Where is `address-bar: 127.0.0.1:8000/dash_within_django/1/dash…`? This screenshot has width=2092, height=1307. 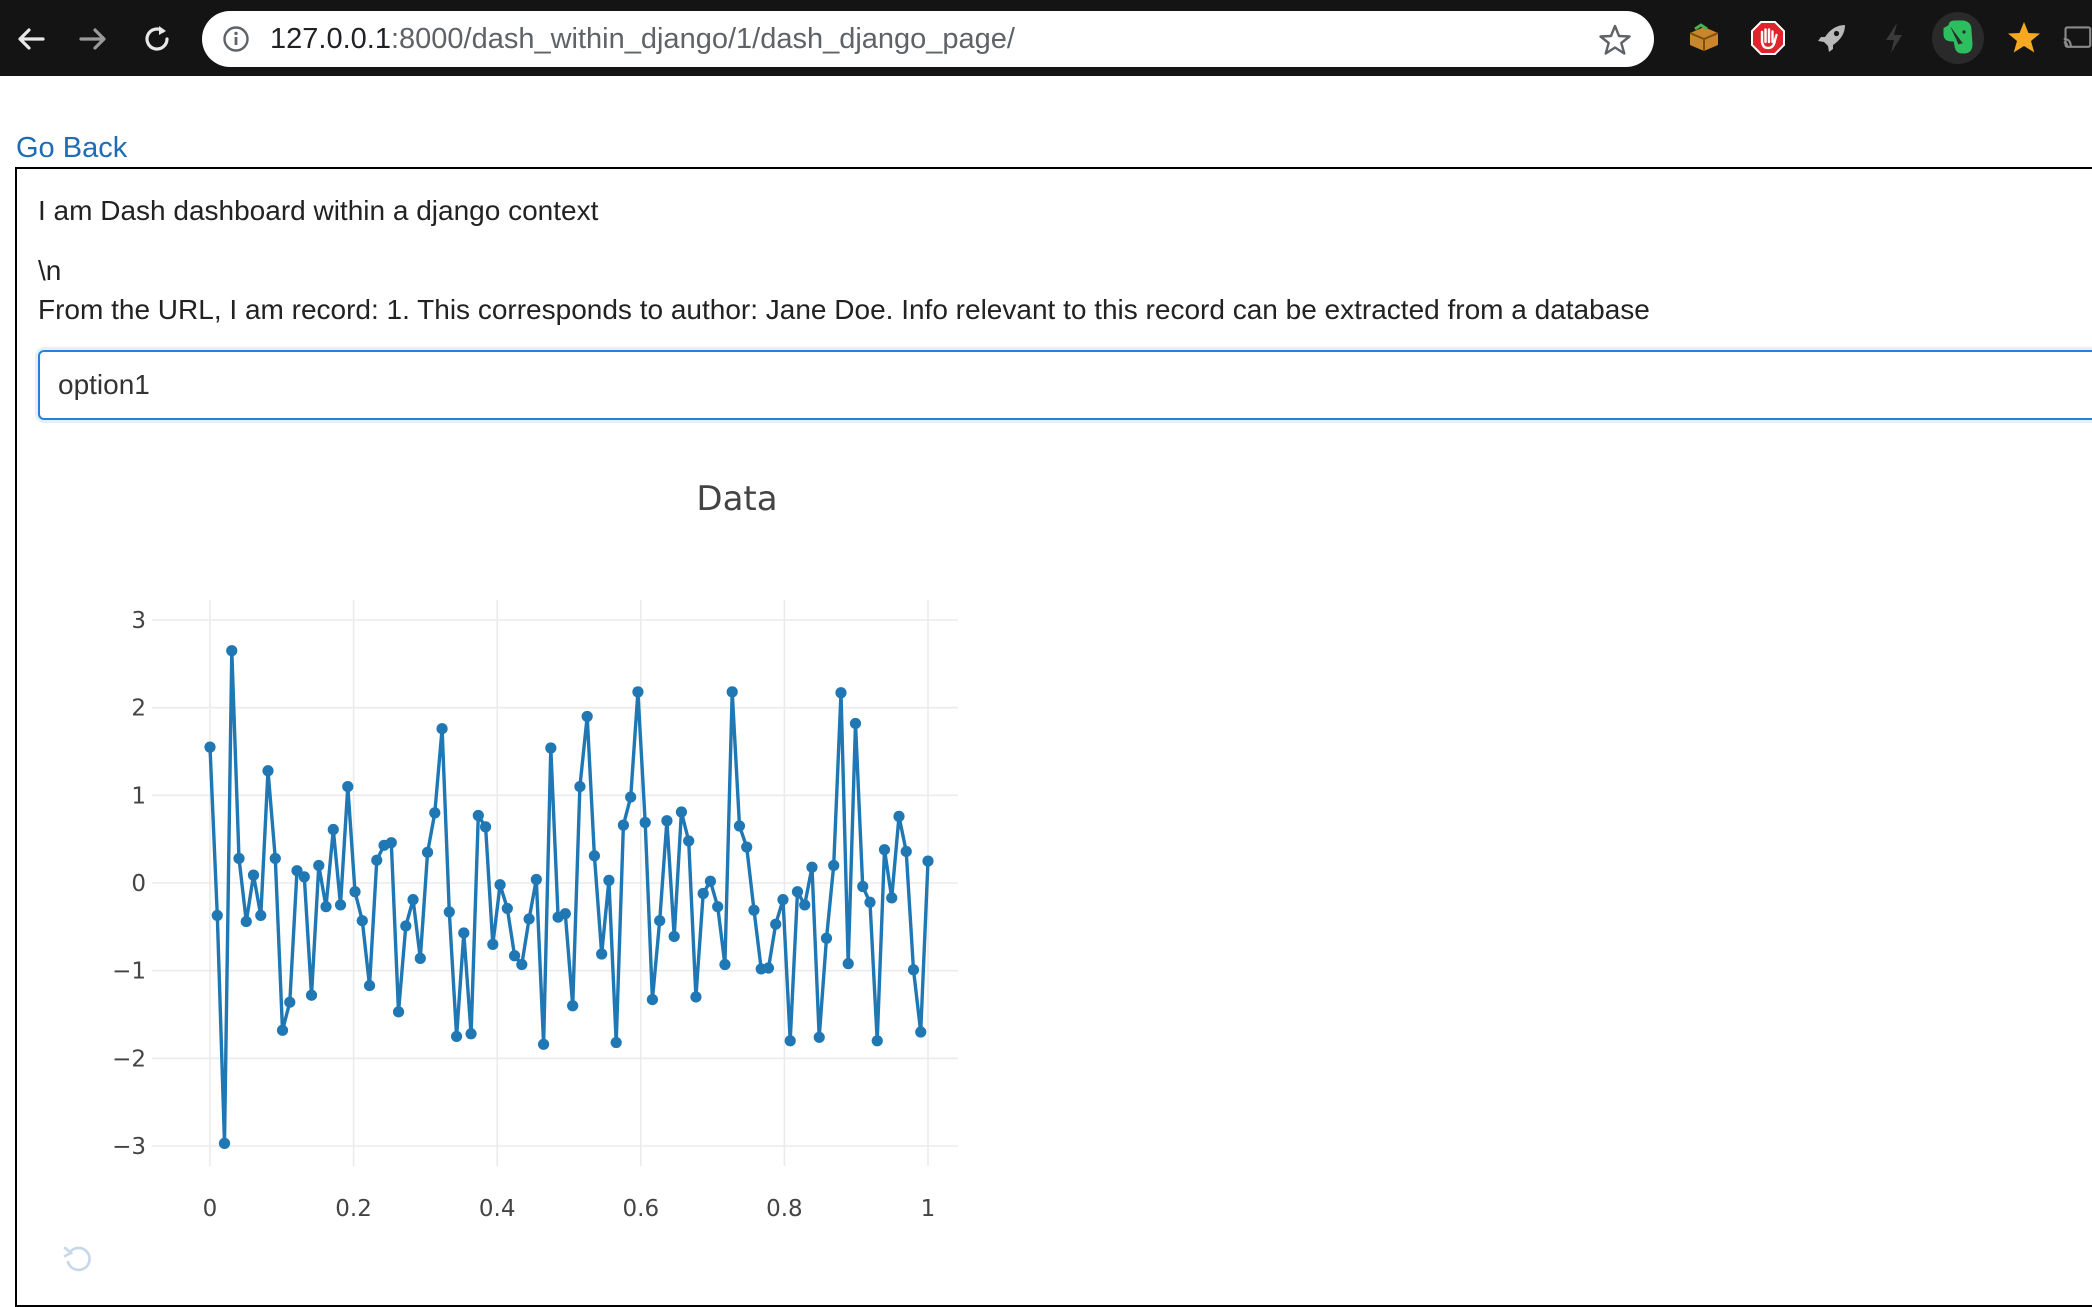
address-bar: 127.0.0.1:8000/dash_within_django/1/dash… is located at coordinates (928, 39).